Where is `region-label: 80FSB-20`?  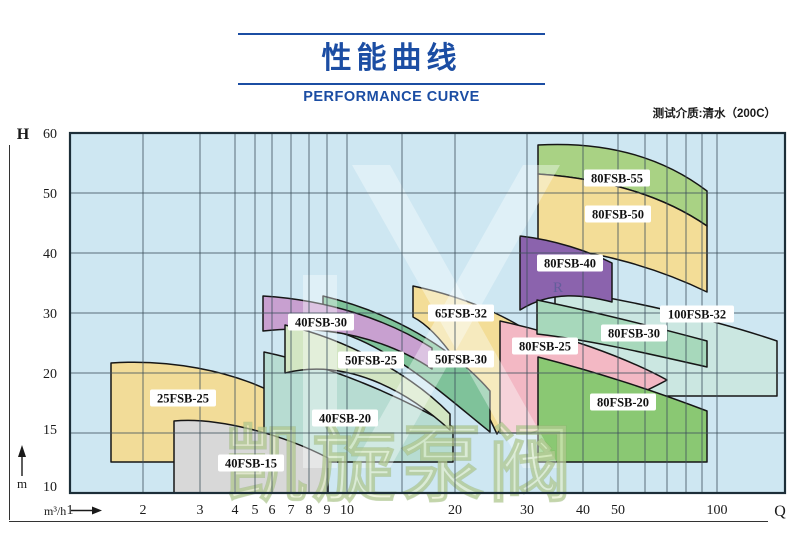
region-label: 80FSB-20 is located at coordinates (623, 403).